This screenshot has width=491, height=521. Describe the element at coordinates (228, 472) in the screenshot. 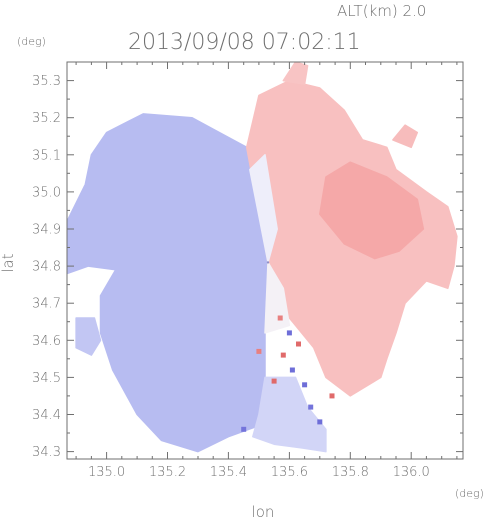

I see `x-tick-label: 135.4` at that location.